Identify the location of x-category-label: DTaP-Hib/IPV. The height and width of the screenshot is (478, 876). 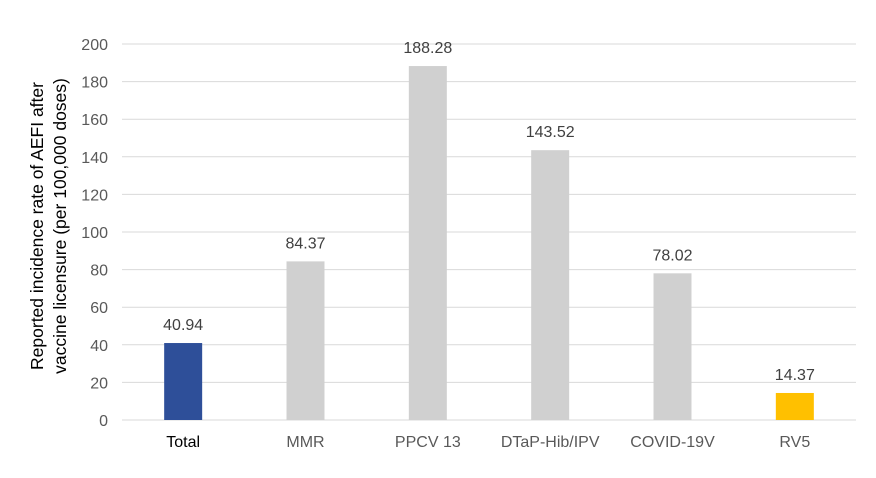
(550, 442).